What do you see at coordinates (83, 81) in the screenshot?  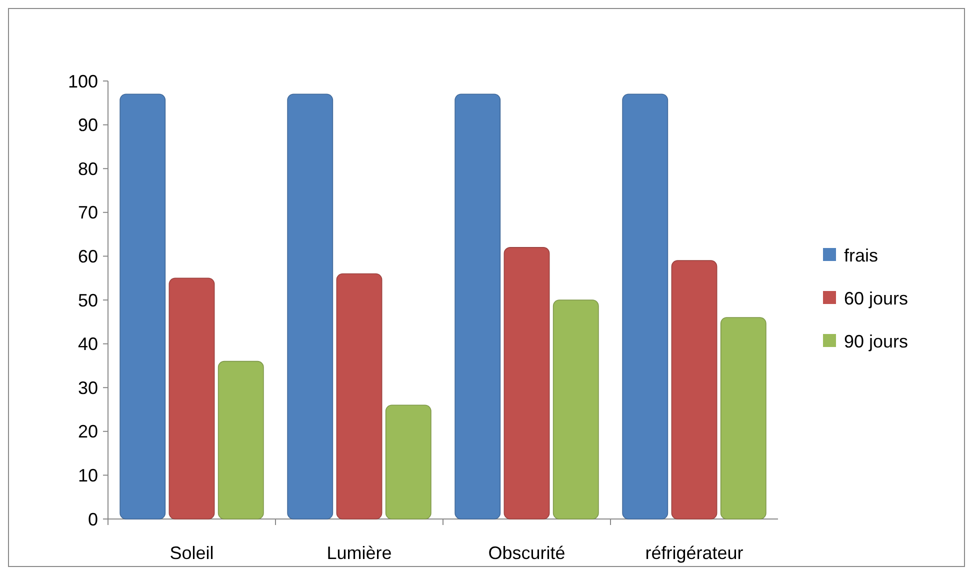 I see `y-tick-label: 100` at bounding box center [83, 81].